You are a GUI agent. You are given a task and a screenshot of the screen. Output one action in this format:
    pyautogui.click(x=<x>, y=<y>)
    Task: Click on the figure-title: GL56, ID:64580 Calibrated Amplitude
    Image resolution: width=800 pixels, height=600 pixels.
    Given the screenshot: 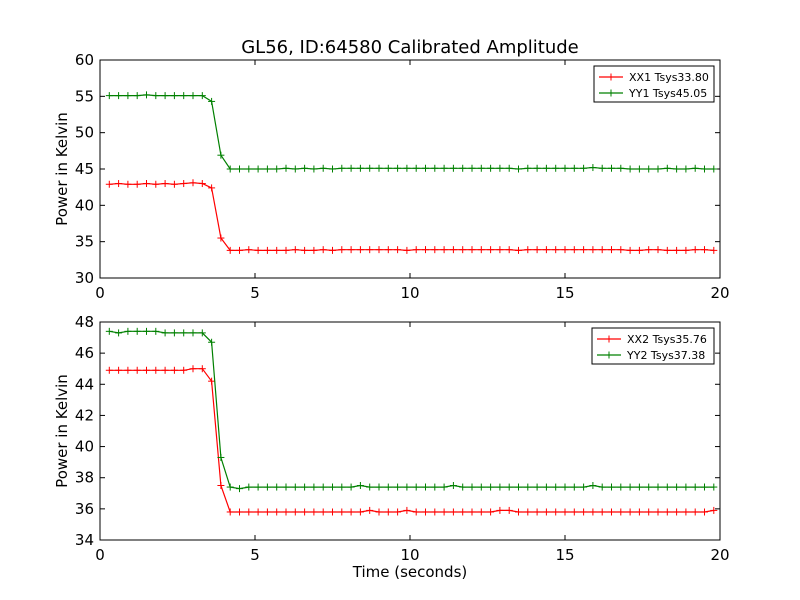 What is the action you would take?
    pyautogui.click(x=410, y=47)
    